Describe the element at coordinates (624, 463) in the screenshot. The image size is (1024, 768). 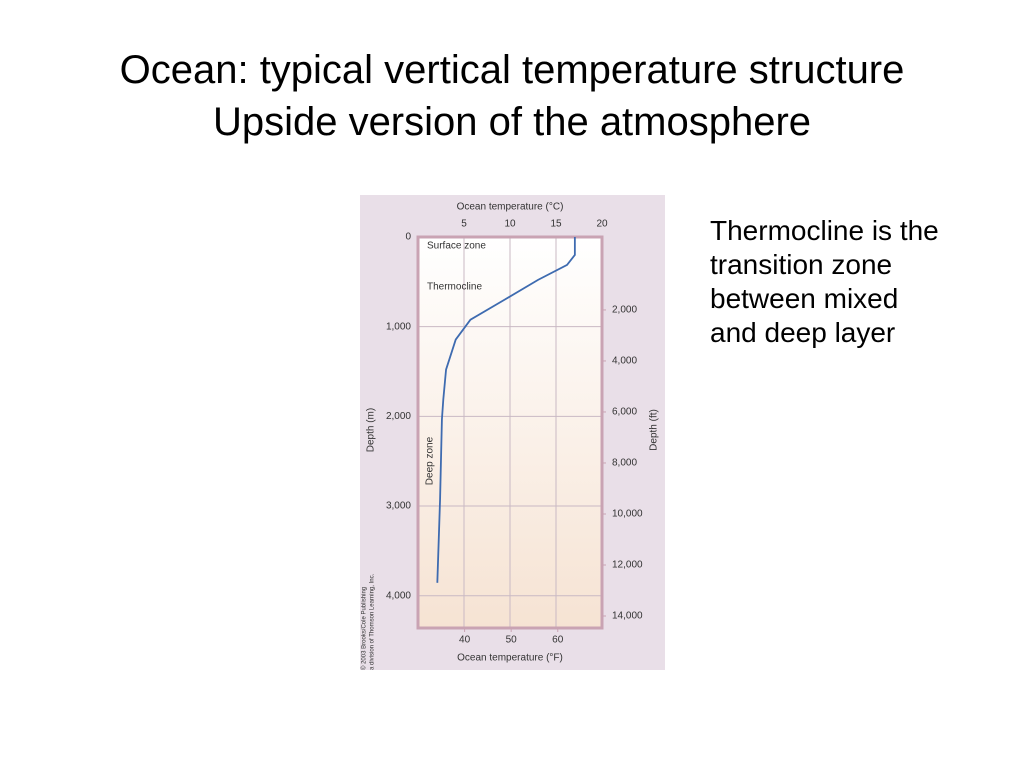
I see `y2-tick-label: 8,000` at that location.